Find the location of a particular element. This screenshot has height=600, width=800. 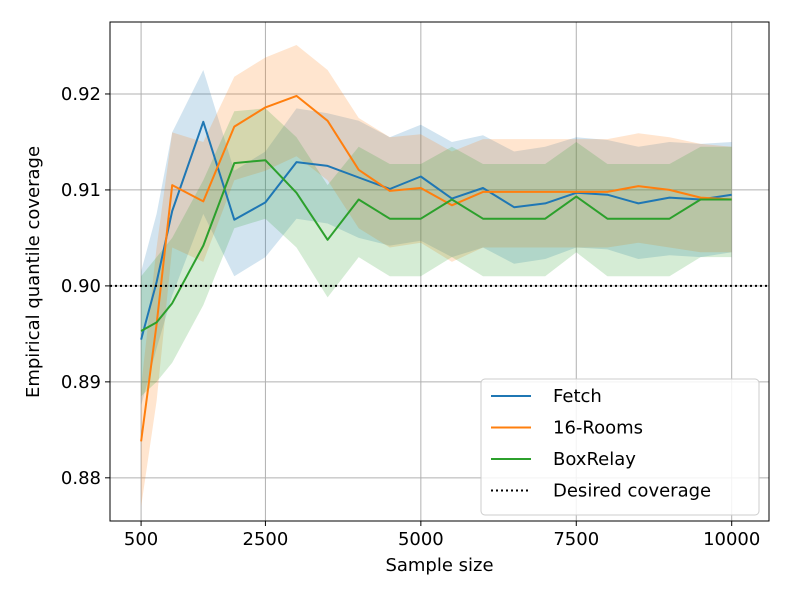

x-tick-label: 5000 is located at coordinates (421, 539).